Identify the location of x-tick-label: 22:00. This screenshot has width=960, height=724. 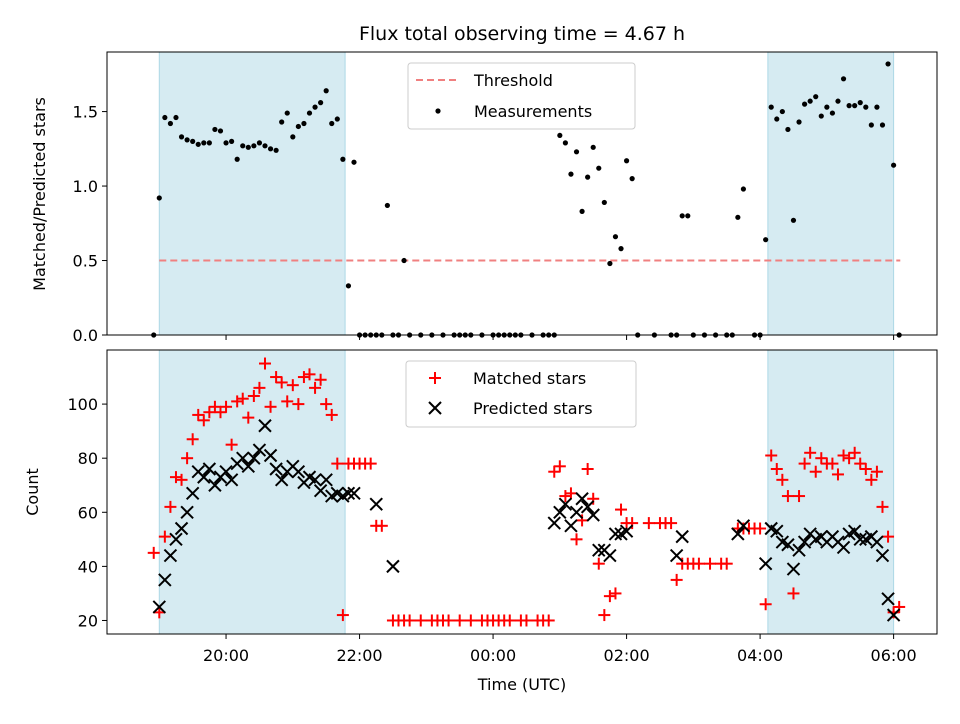
(360, 655).